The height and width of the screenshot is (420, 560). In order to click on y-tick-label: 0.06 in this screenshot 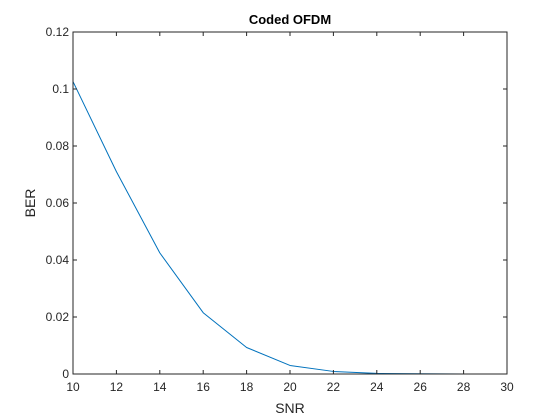, I will do `click(58, 203)`.